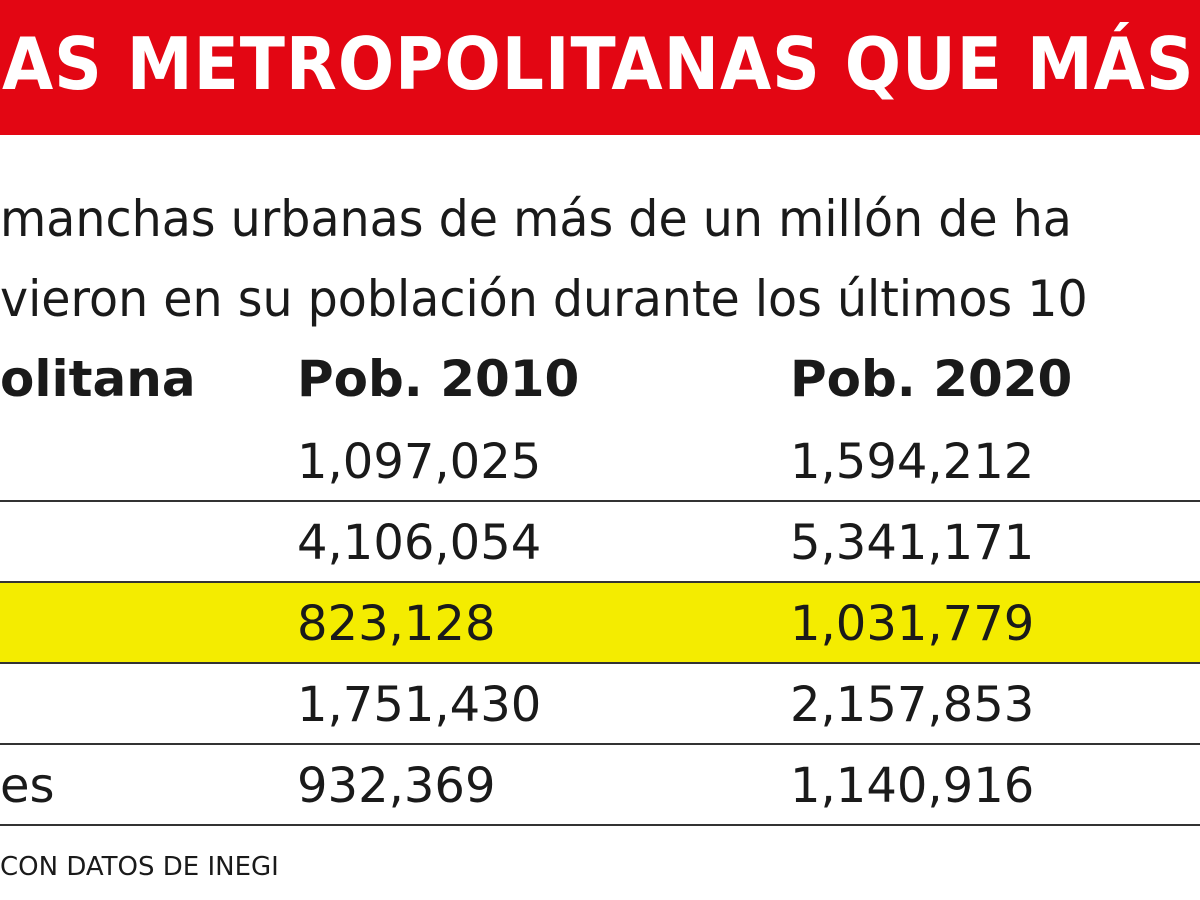  I want to click on source: CON DATOS DE INEGI, so click(139, 867).